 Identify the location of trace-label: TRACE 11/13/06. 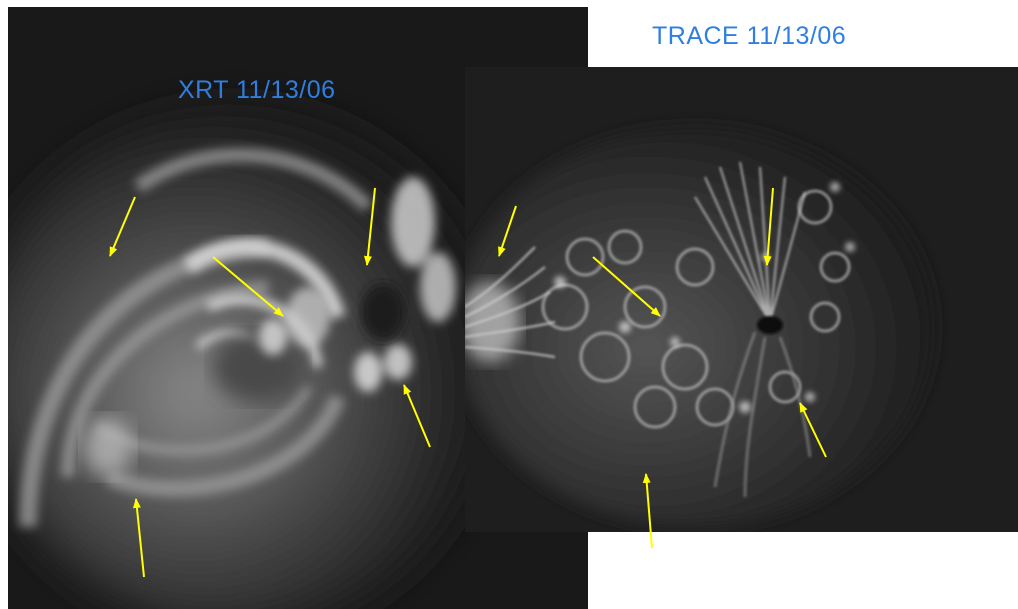
(749, 36).